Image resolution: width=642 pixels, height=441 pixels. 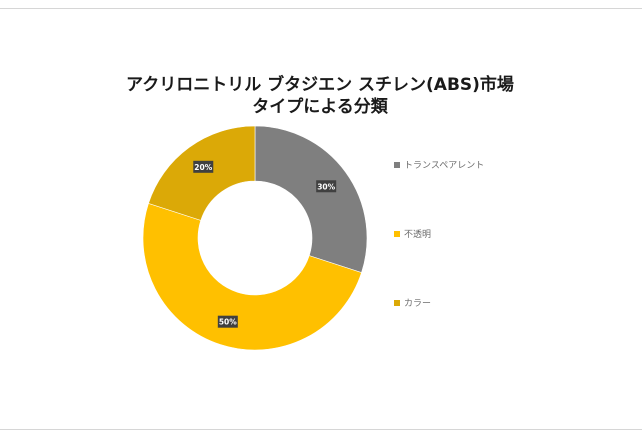 What do you see at coordinates (397, 233) in the screenshot?
I see `legend-swatch-opaque` at bounding box center [397, 233].